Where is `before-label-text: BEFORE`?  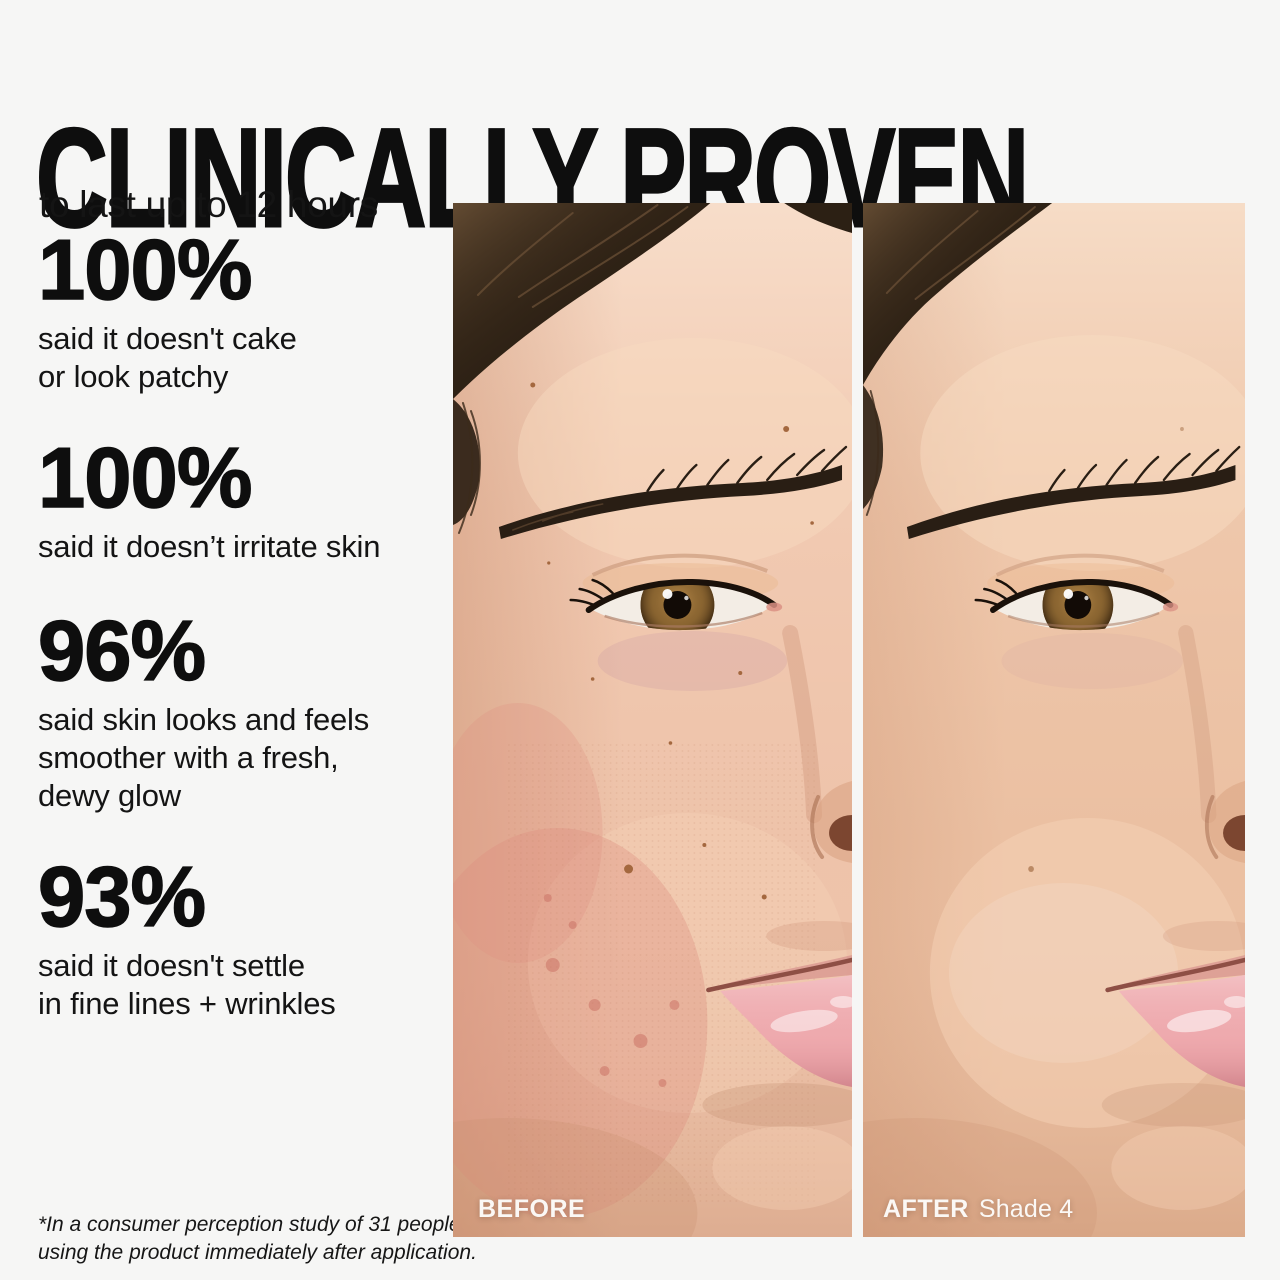 before-label-text: BEFORE is located at coordinates (532, 1209).